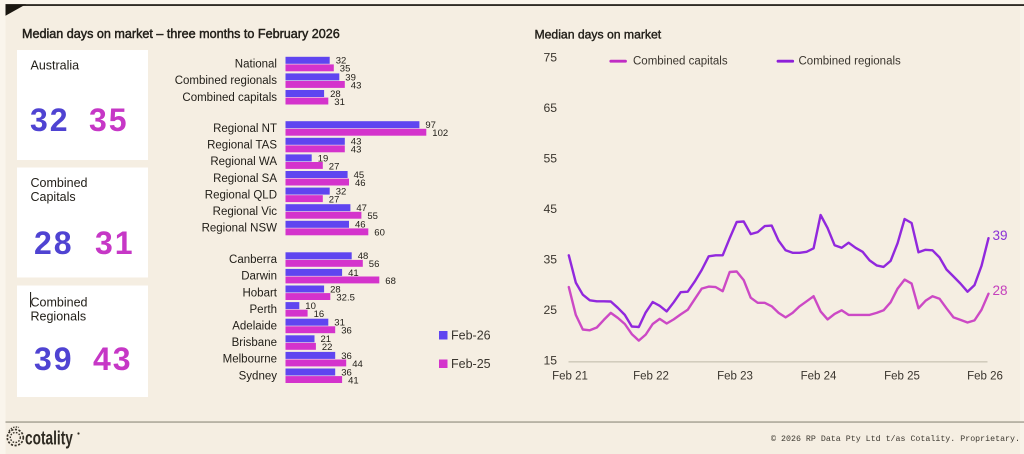 This screenshot has height=454, width=1024. Describe the element at coordinates (241, 195) in the screenshot. I see `svg-text: Regional QLD` at that location.